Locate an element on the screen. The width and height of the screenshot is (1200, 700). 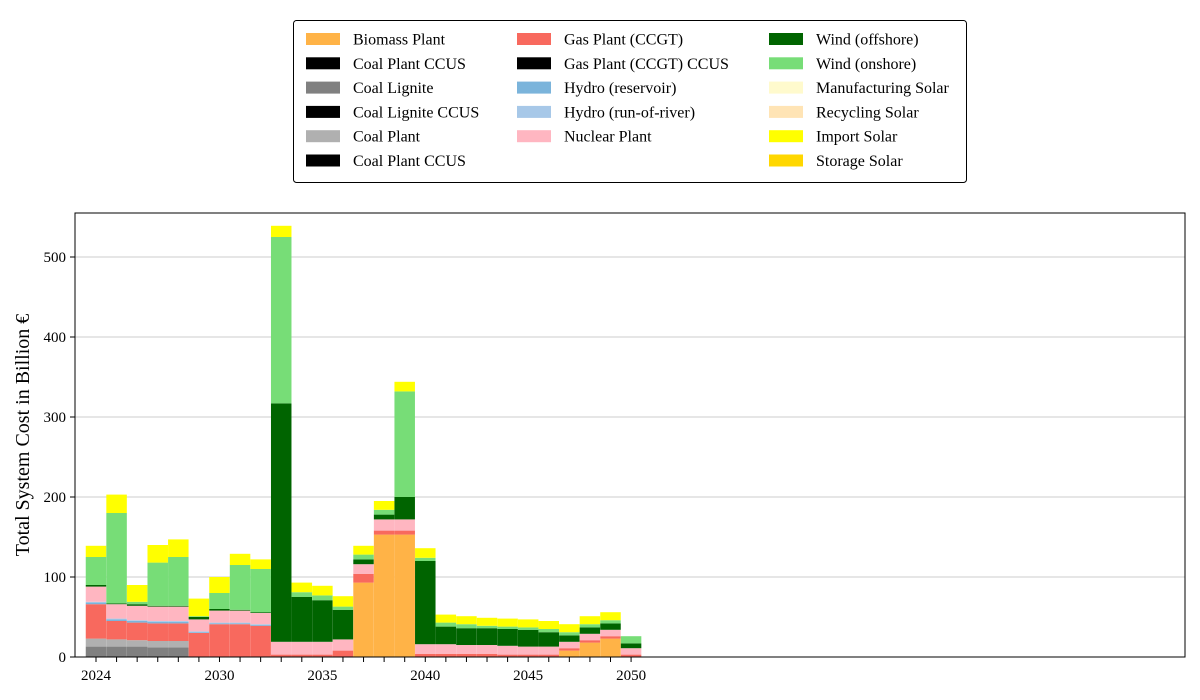
x-tick-label: 2024 is located at coordinates (96, 676).